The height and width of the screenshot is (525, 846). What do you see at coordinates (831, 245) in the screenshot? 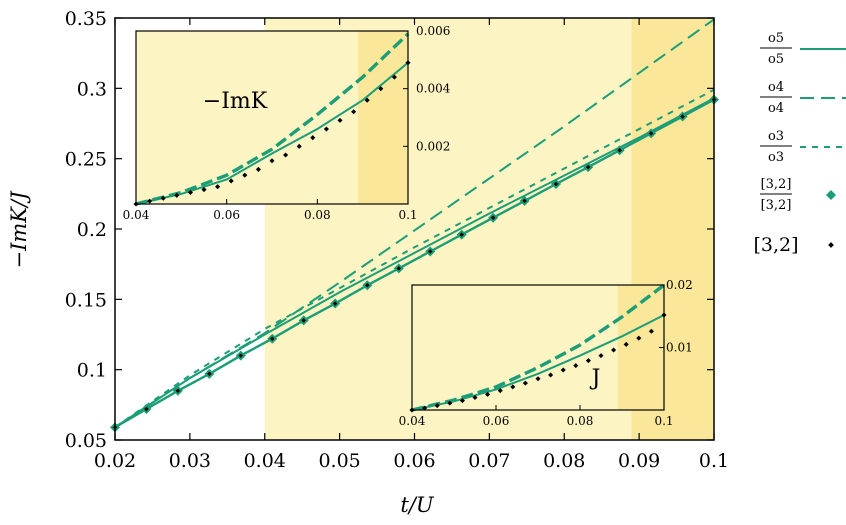
I see `legend-dot-marker` at bounding box center [831, 245].